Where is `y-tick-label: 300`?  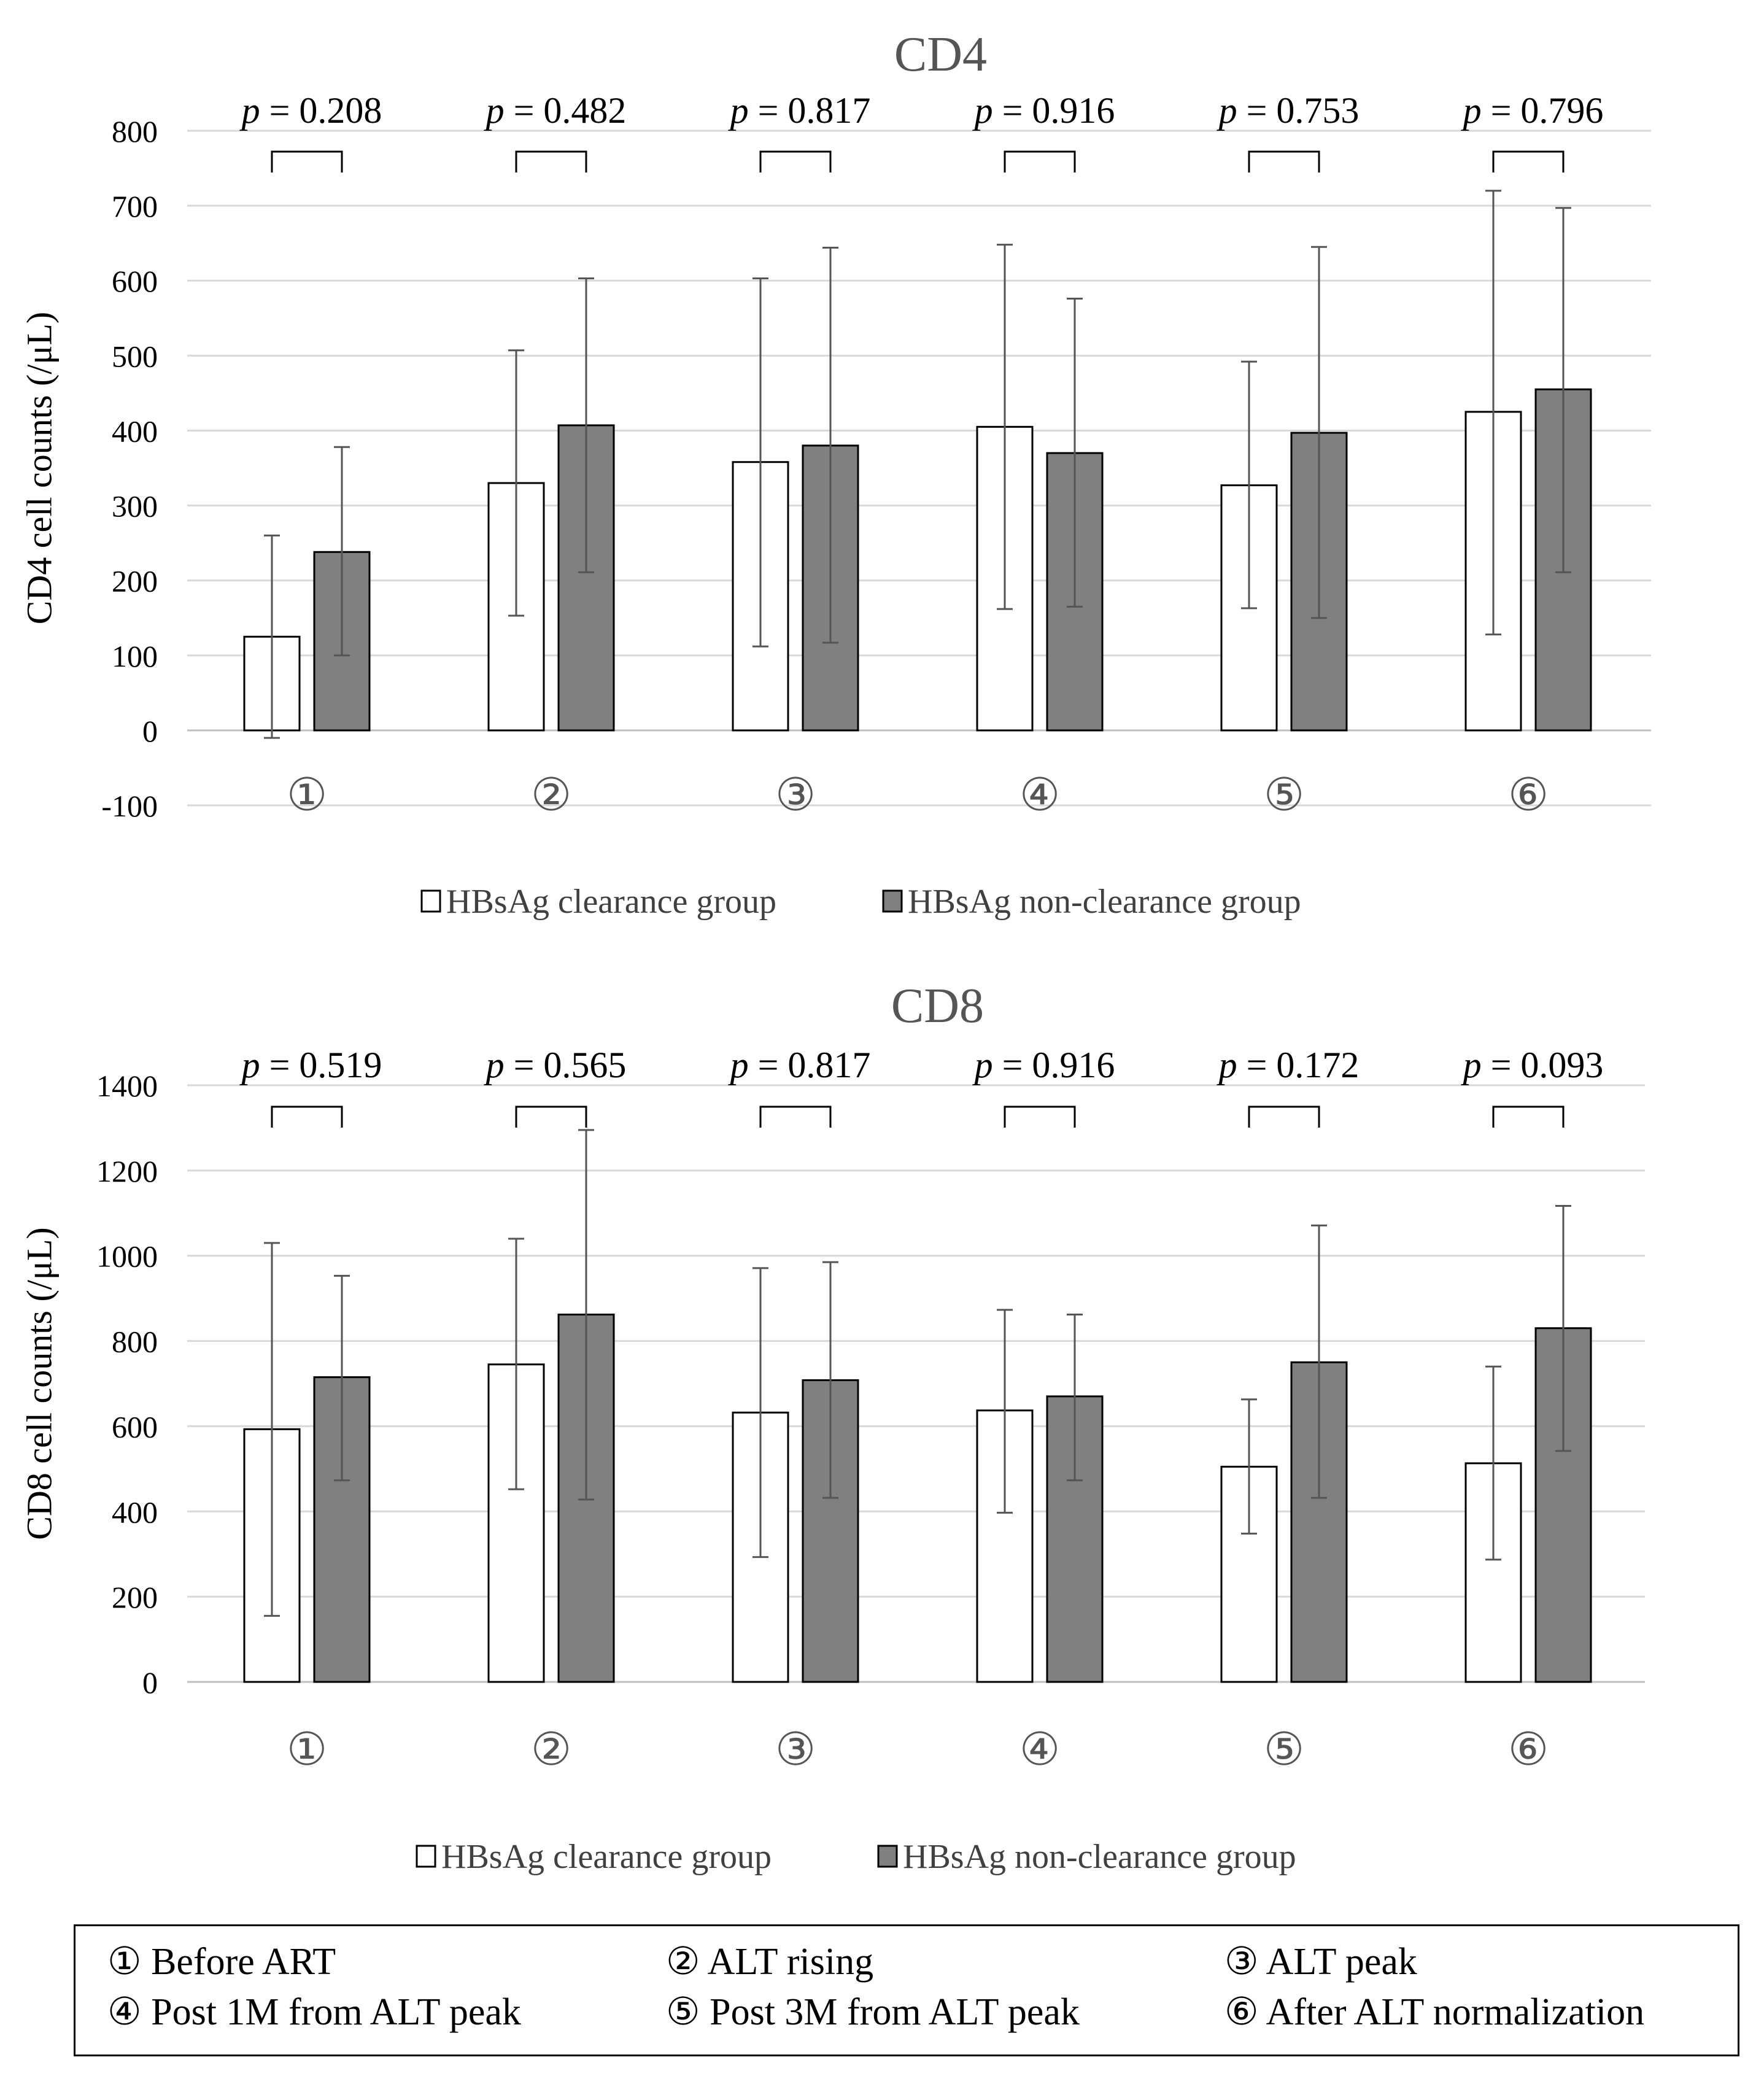
y-tick-label: 300 is located at coordinates (135, 506).